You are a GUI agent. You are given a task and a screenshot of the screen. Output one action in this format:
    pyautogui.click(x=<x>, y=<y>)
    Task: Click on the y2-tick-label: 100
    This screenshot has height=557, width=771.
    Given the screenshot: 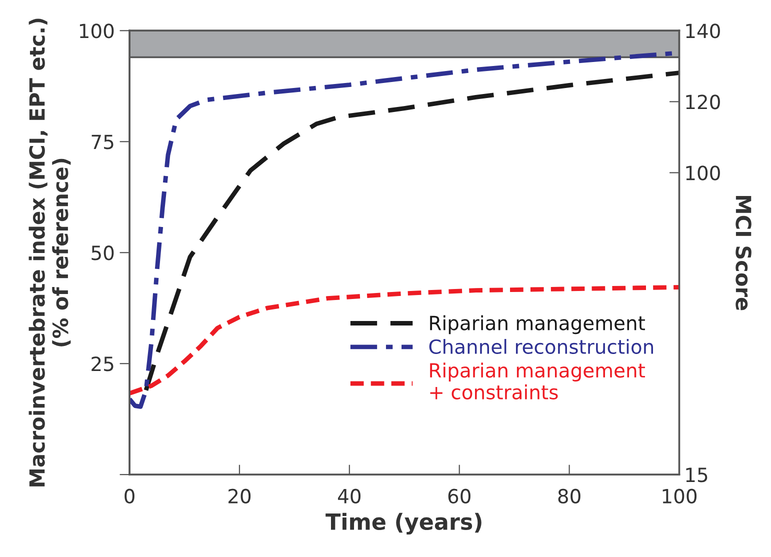 What is the action you would take?
    pyautogui.click(x=703, y=173)
    